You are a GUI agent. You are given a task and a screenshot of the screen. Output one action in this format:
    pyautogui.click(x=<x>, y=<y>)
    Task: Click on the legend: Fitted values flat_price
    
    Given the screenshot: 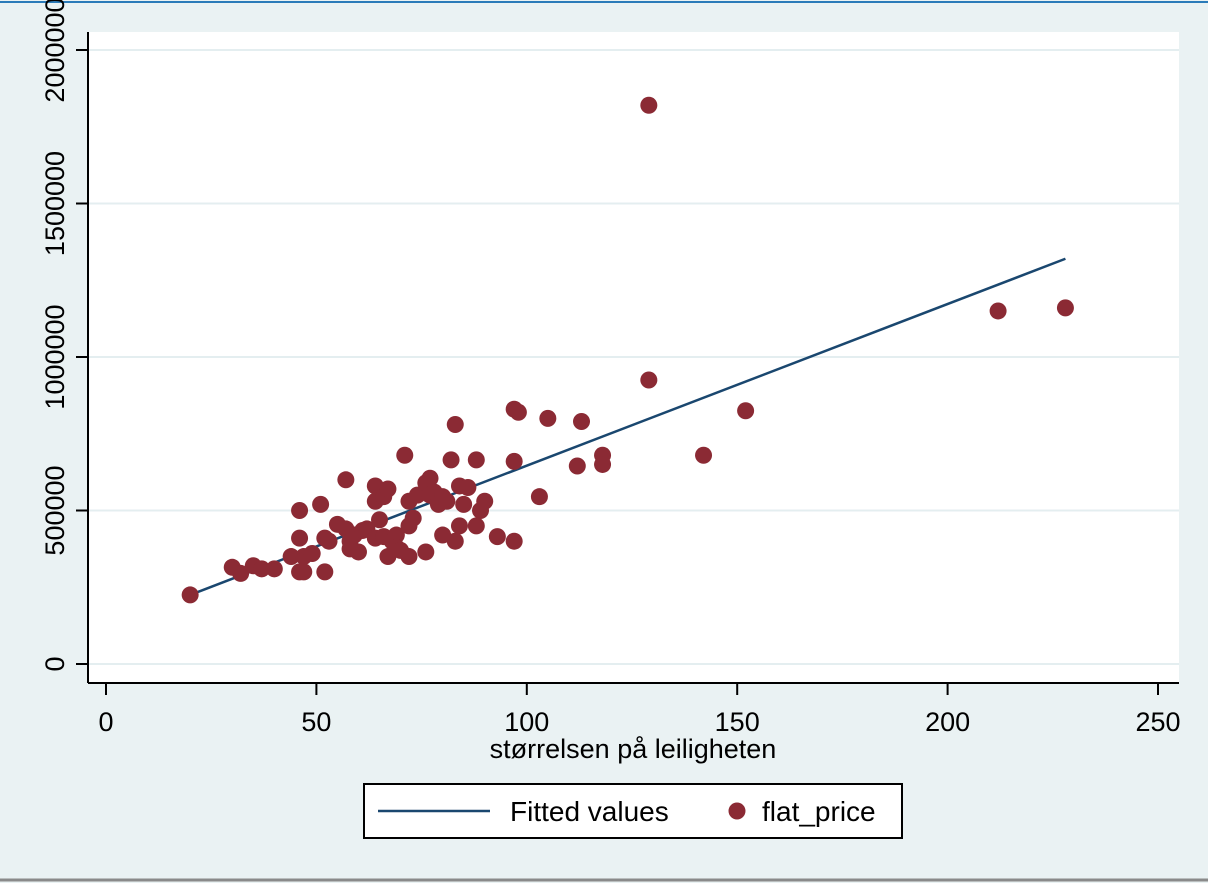 What is the action you would take?
    pyautogui.click(x=633, y=811)
    